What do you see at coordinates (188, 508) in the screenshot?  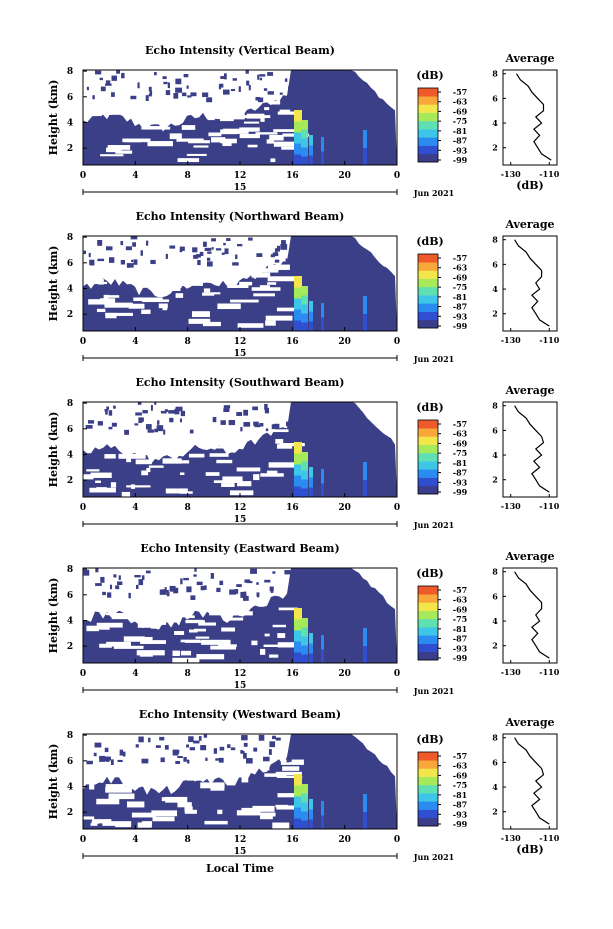 I see `x-tick-label: 8` at bounding box center [188, 508].